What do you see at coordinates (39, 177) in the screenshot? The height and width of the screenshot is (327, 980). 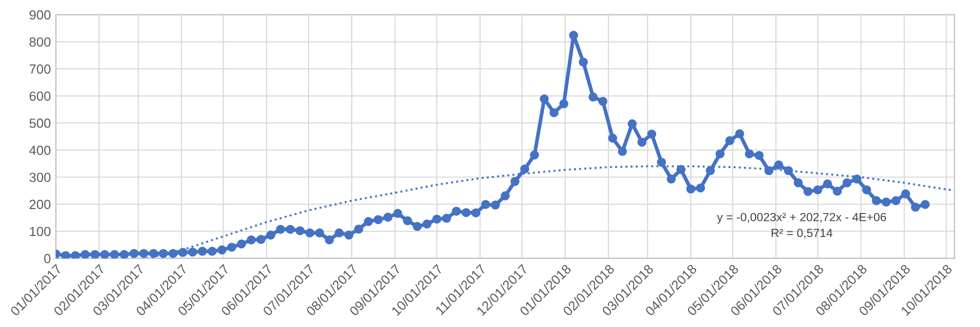 I see `y-tick-label: 300` at bounding box center [39, 177].